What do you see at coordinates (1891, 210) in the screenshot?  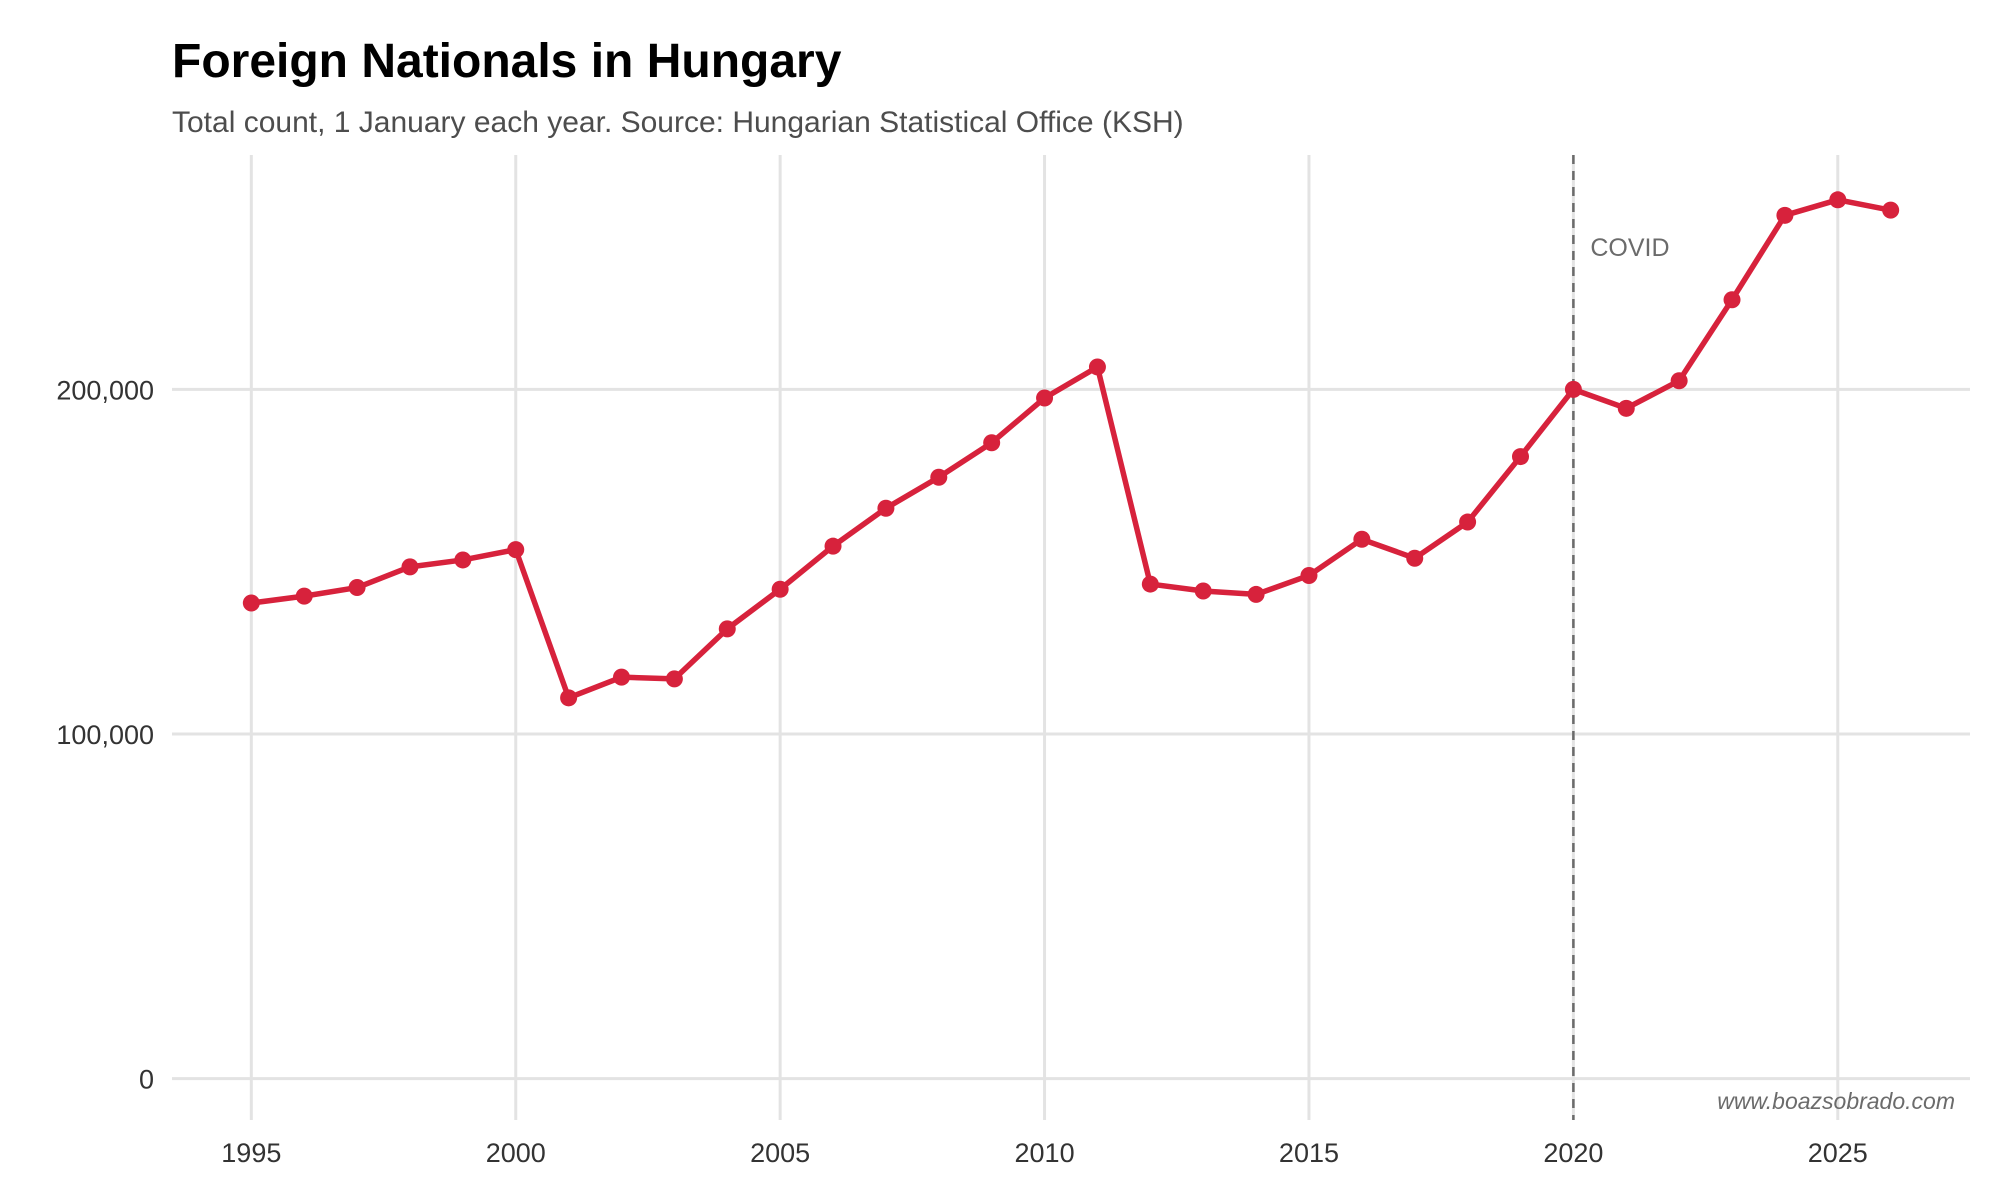 I see `data-point-2026` at bounding box center [1891, 210].